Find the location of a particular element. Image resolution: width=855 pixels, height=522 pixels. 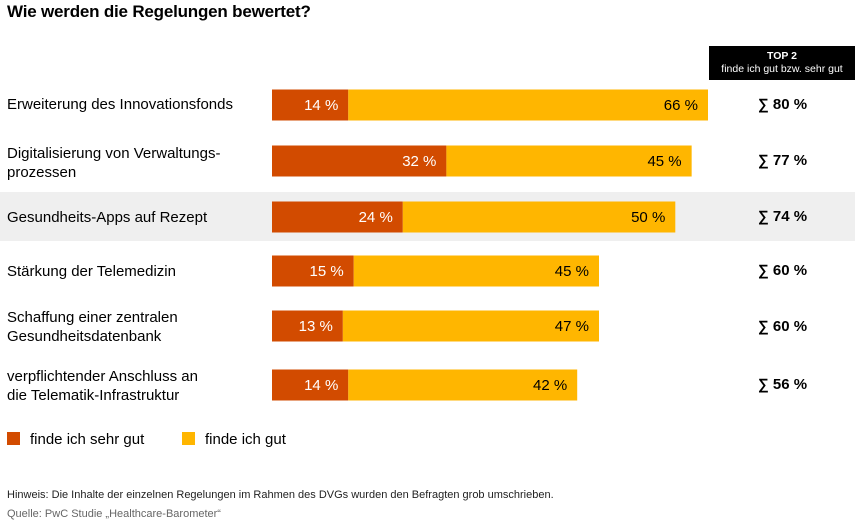

bar-value-label: 15 % is located at coordinates (327, 271).